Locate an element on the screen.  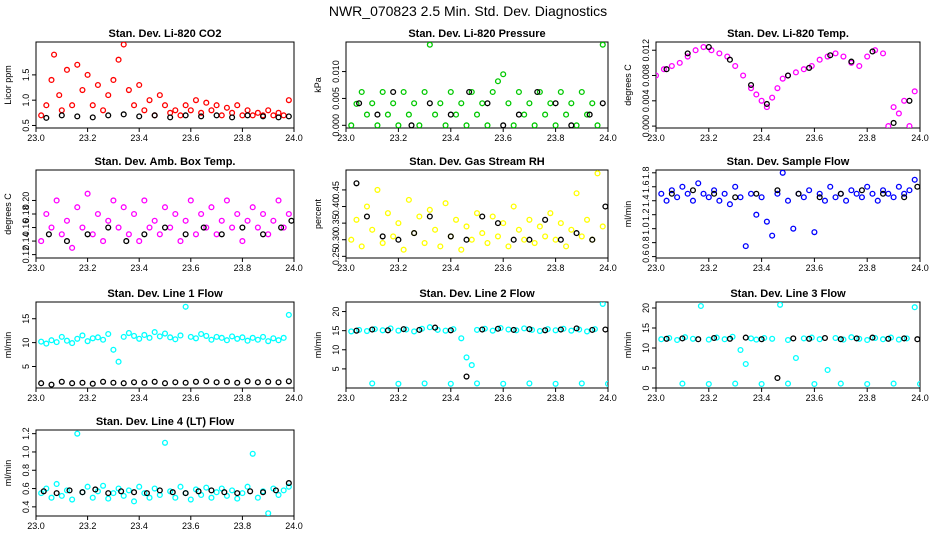
y-tick-label: 0.000 is located at coordinates (336, 125).